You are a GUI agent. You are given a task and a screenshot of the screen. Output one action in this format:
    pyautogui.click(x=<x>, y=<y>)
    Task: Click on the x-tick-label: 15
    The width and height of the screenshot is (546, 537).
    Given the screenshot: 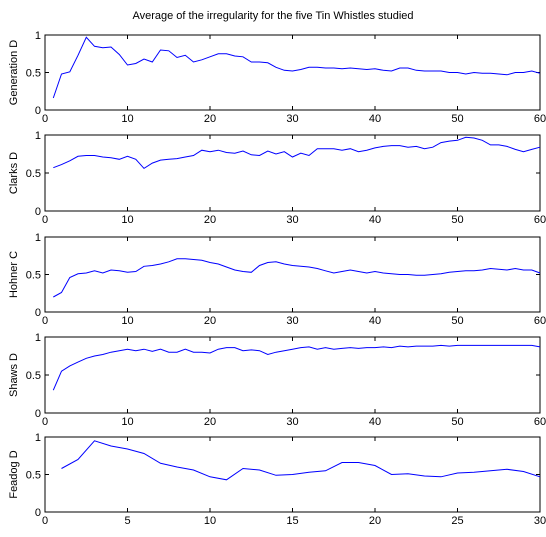 What is the action you would take?
    pyautogui.click(x=292, y=521)
    